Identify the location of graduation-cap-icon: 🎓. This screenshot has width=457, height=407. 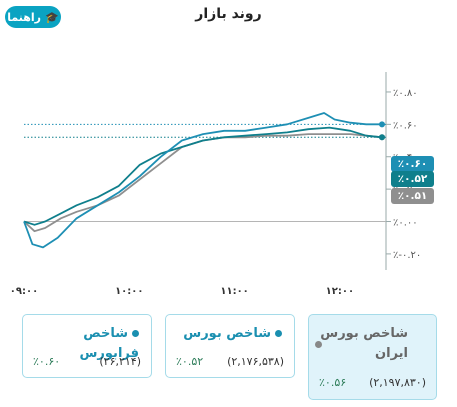
(52, 17).